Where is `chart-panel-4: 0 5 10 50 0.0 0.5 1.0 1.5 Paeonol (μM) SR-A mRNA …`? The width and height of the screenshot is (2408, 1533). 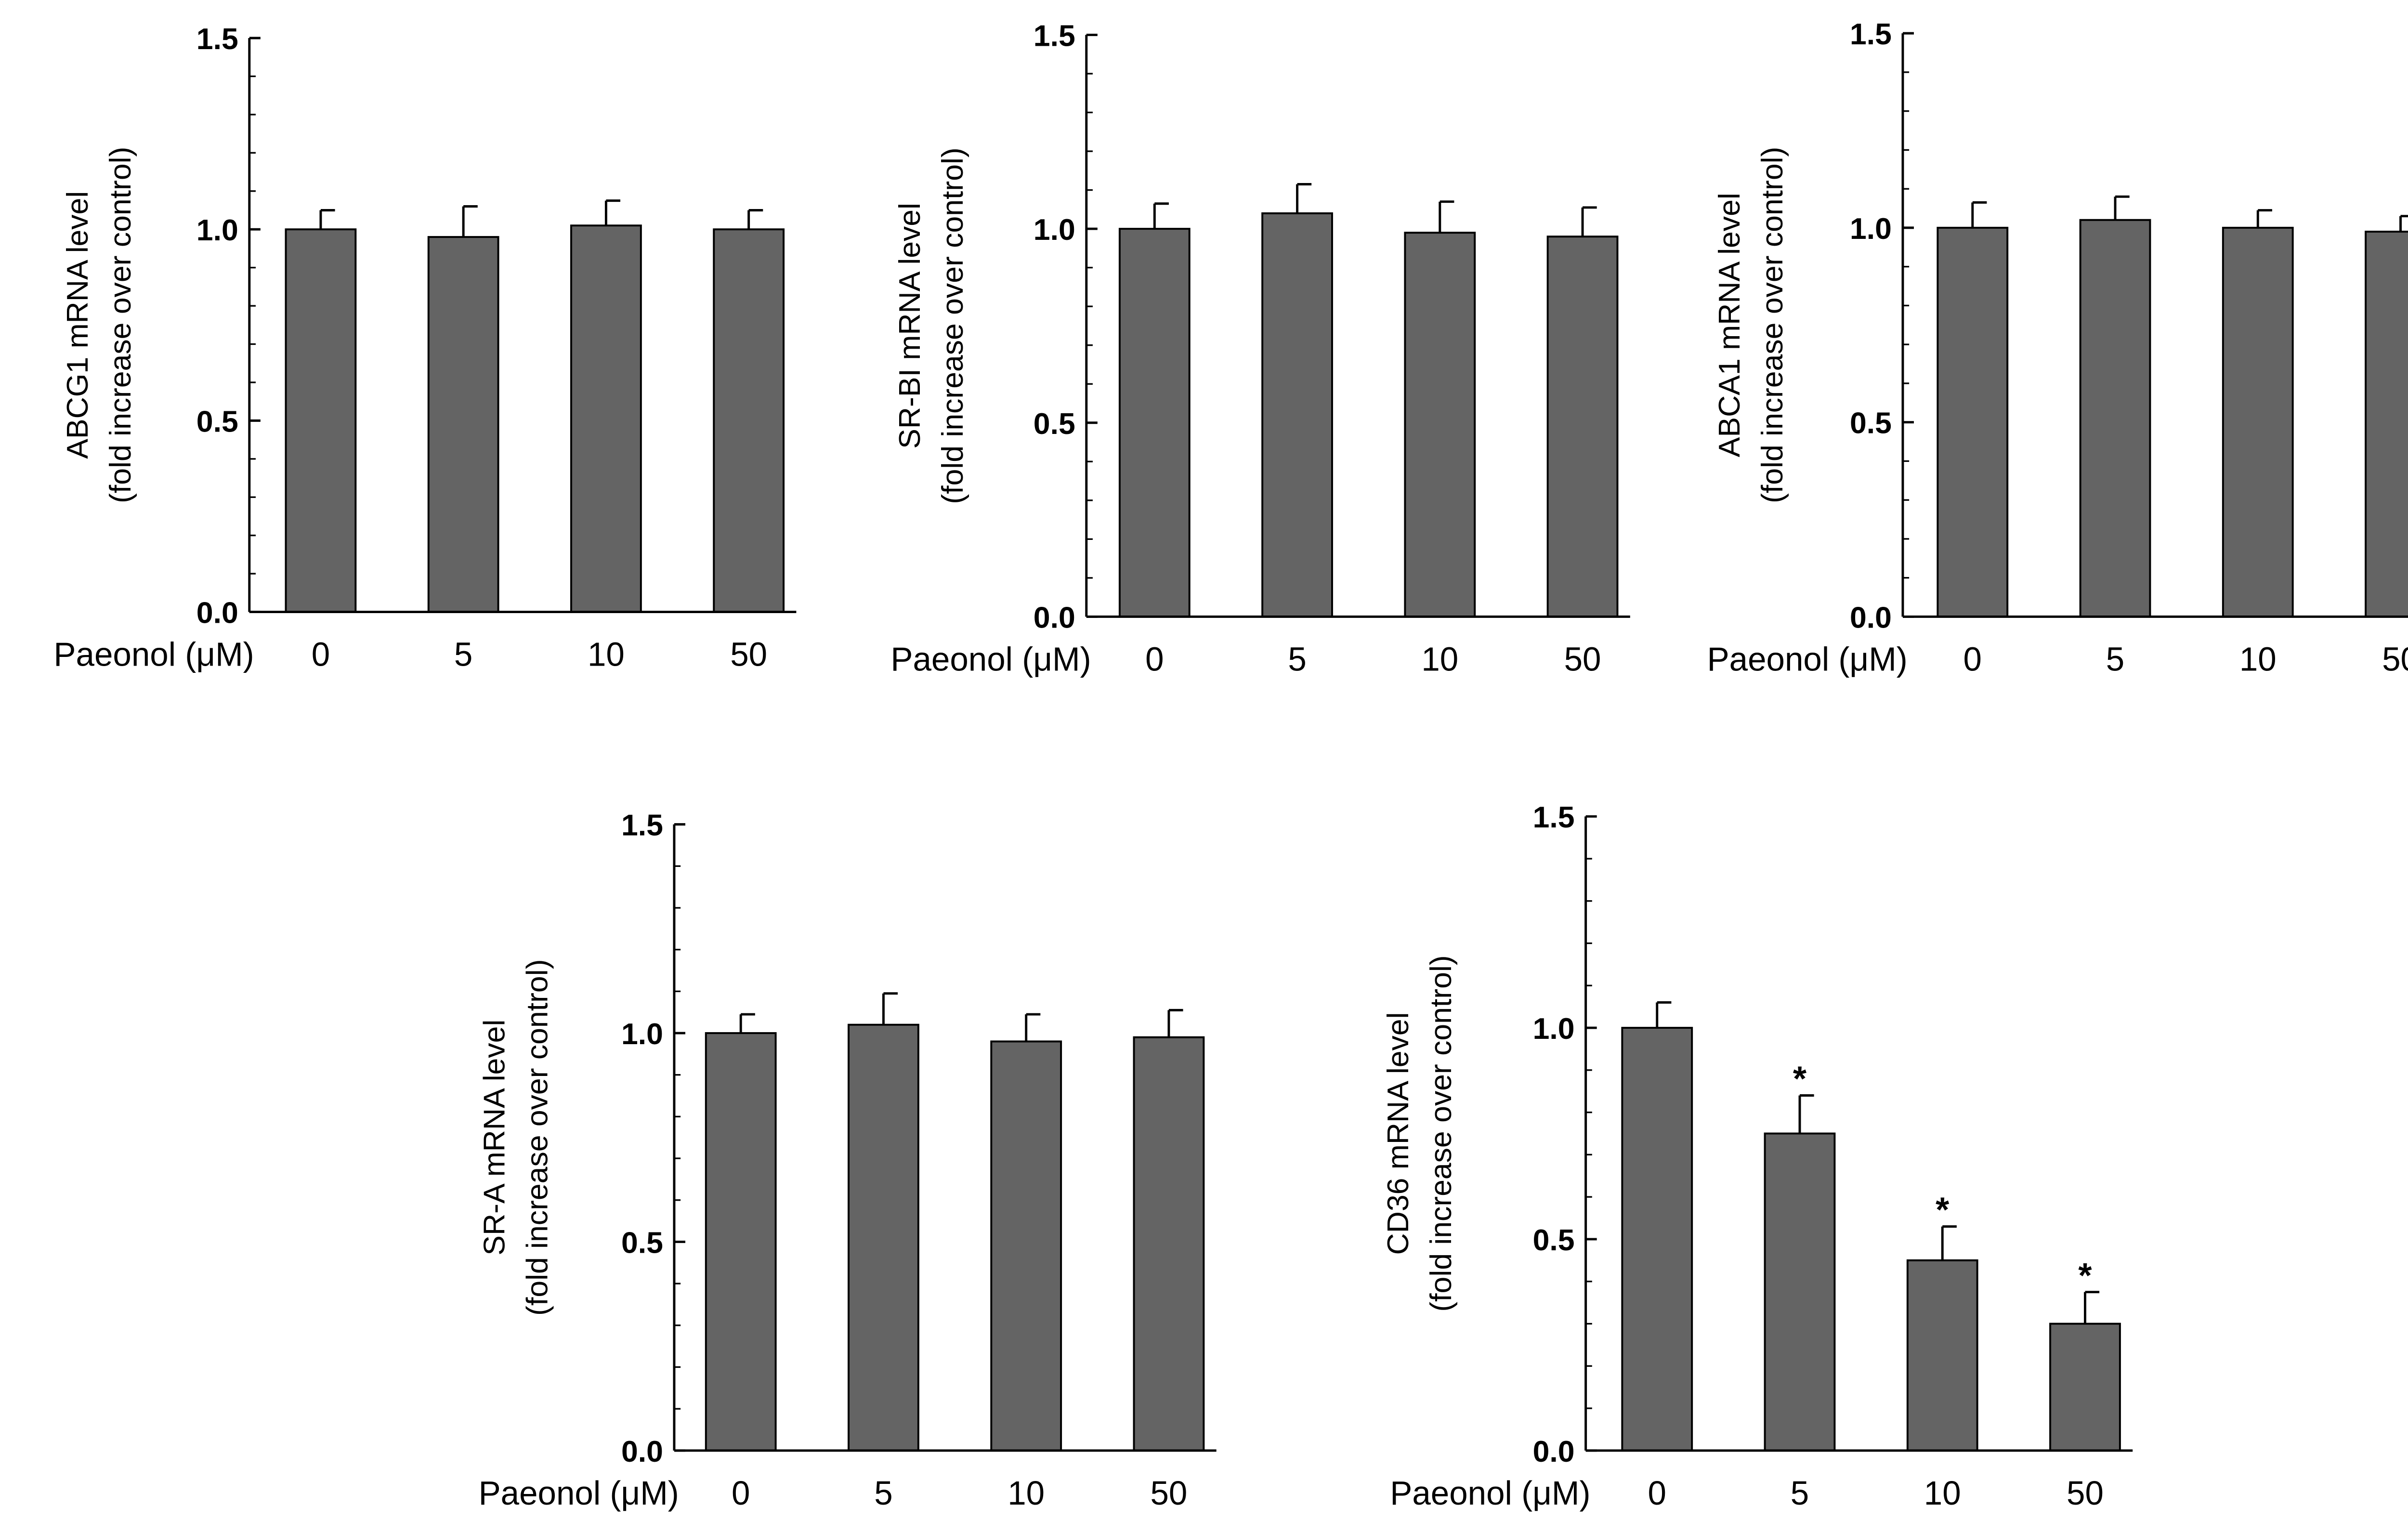
chart-panel-4: 0 5 10 50 0.0 0.5 1.0 1.5 Paeonol (μM) SR-A mRNA … is located at coordinates (847, 1160).